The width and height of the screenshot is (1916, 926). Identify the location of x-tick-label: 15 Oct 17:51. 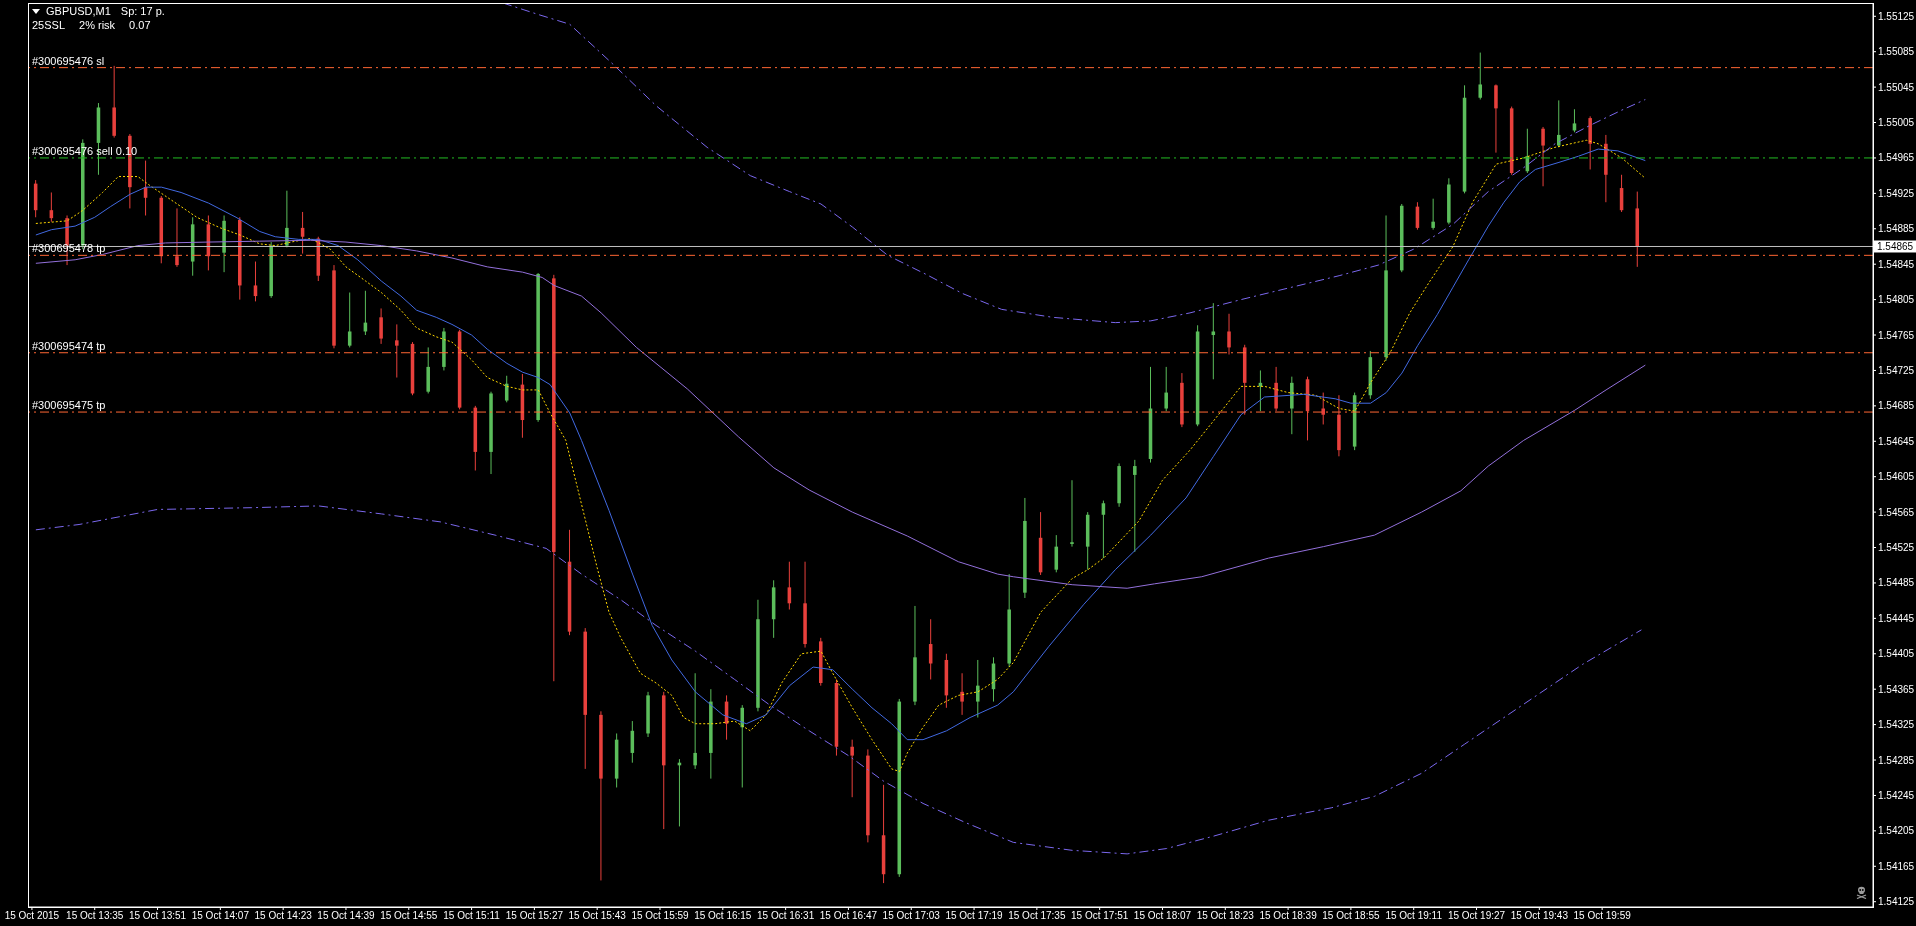
(1100, 916).